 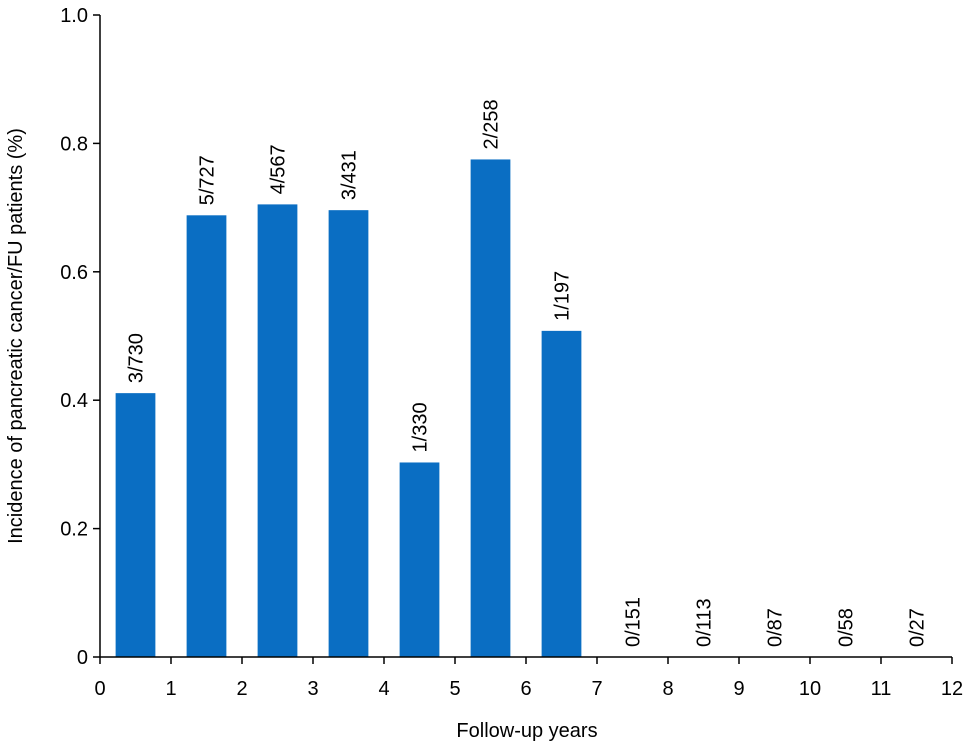 I want to click on data-label: 0/87, so click(x=776, y=627).